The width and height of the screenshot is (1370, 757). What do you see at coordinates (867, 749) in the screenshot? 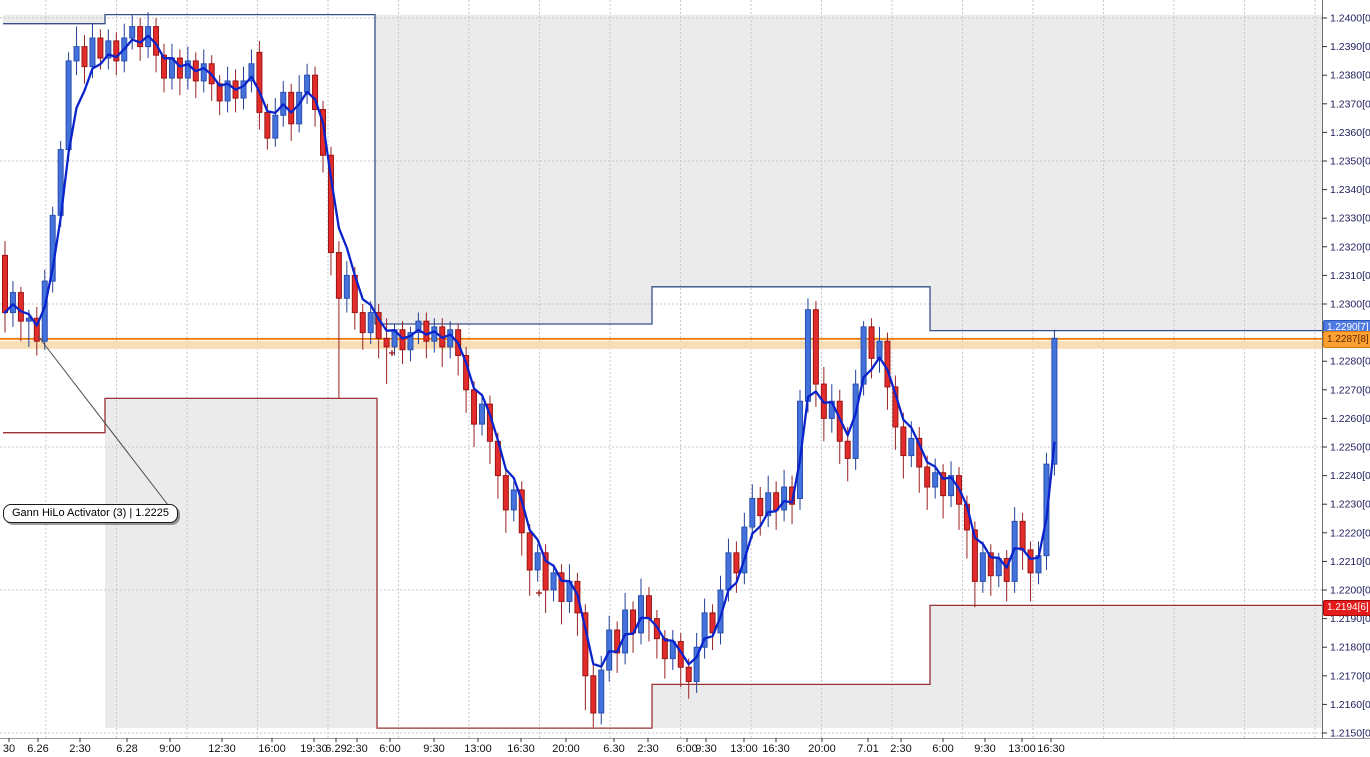
I see `x-axis-label: 7.01` at bounding box center [867, 749].